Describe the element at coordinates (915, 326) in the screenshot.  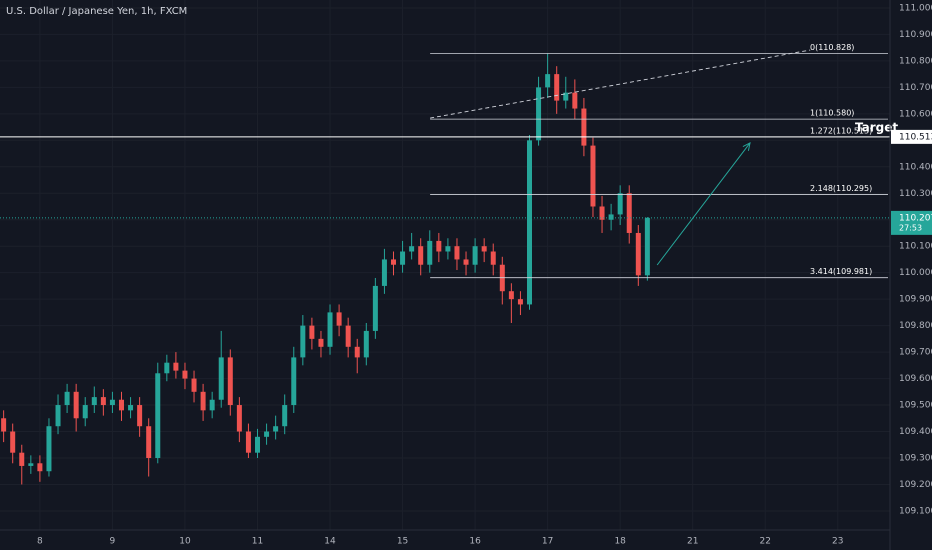
I see `y-tick-label: 109.800` at that location.